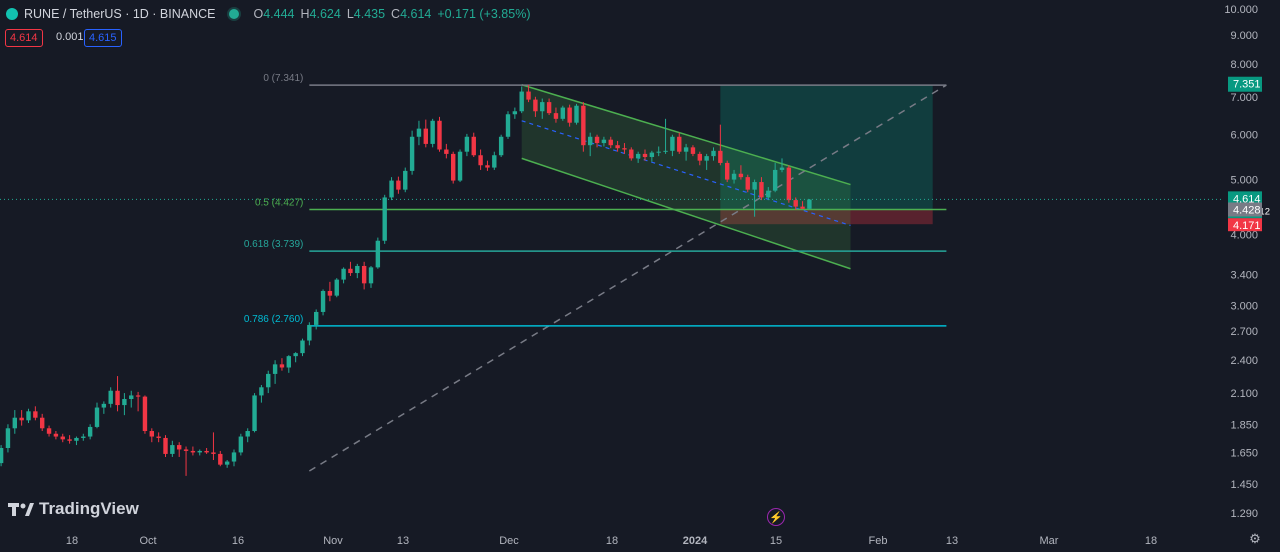 The width and height of the screenshot is (1280, 552). Describe the element at coordinates (1244, 36) in the screenshot. I see `y-axis-tick-label: 9.000` at that location.